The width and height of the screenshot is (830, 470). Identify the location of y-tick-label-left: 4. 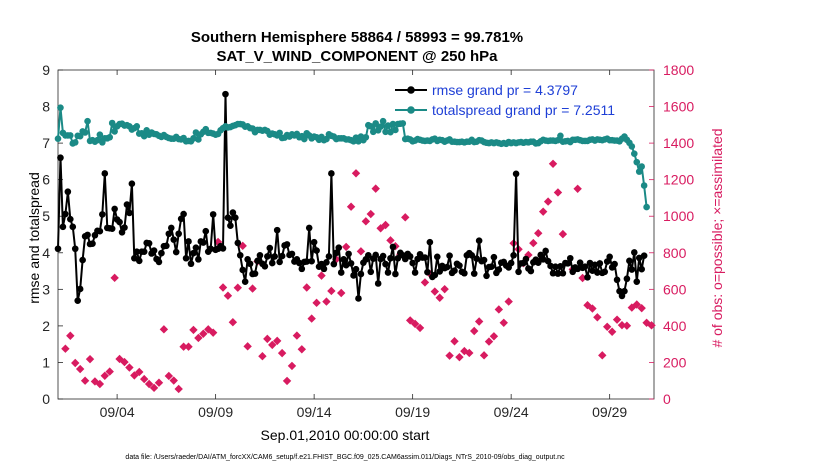
(46, 253).